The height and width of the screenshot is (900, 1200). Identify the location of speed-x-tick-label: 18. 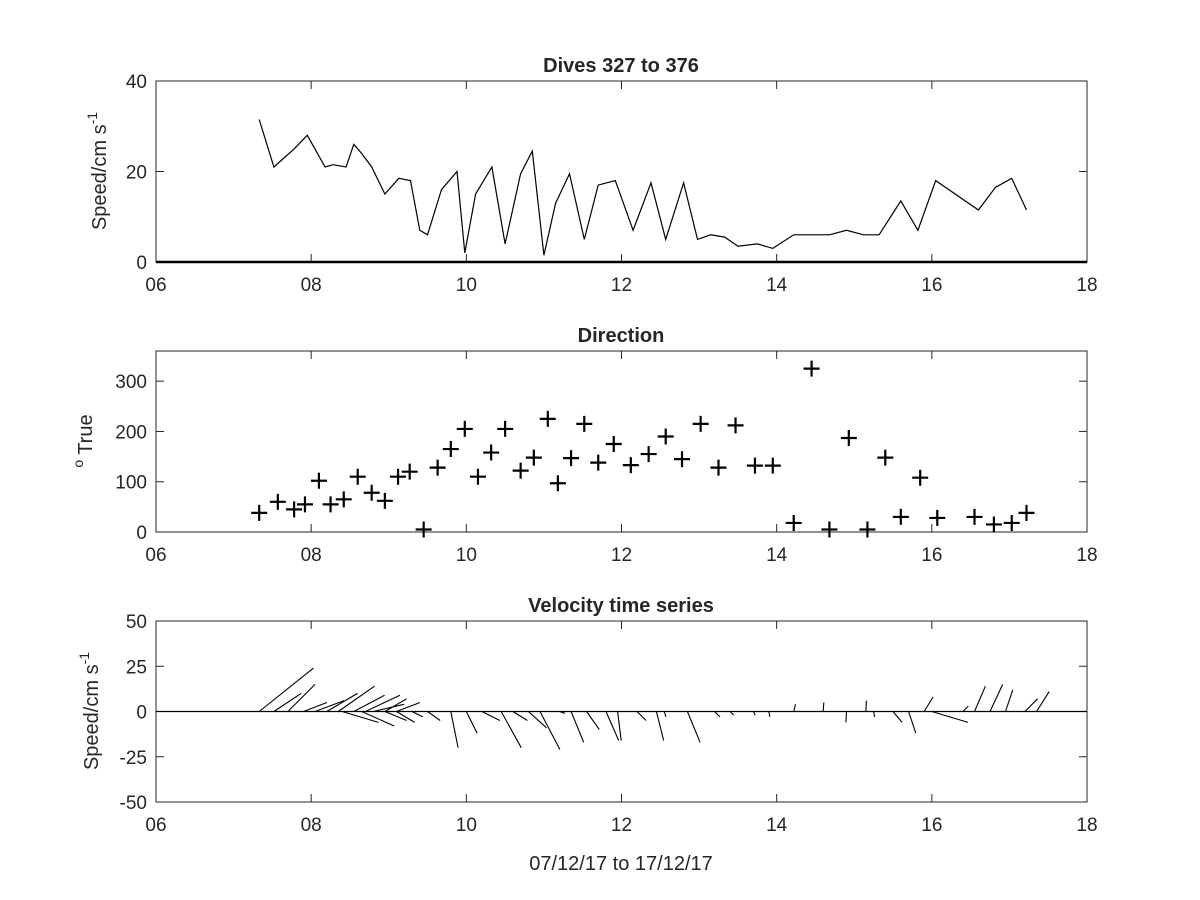
(1086, 285).